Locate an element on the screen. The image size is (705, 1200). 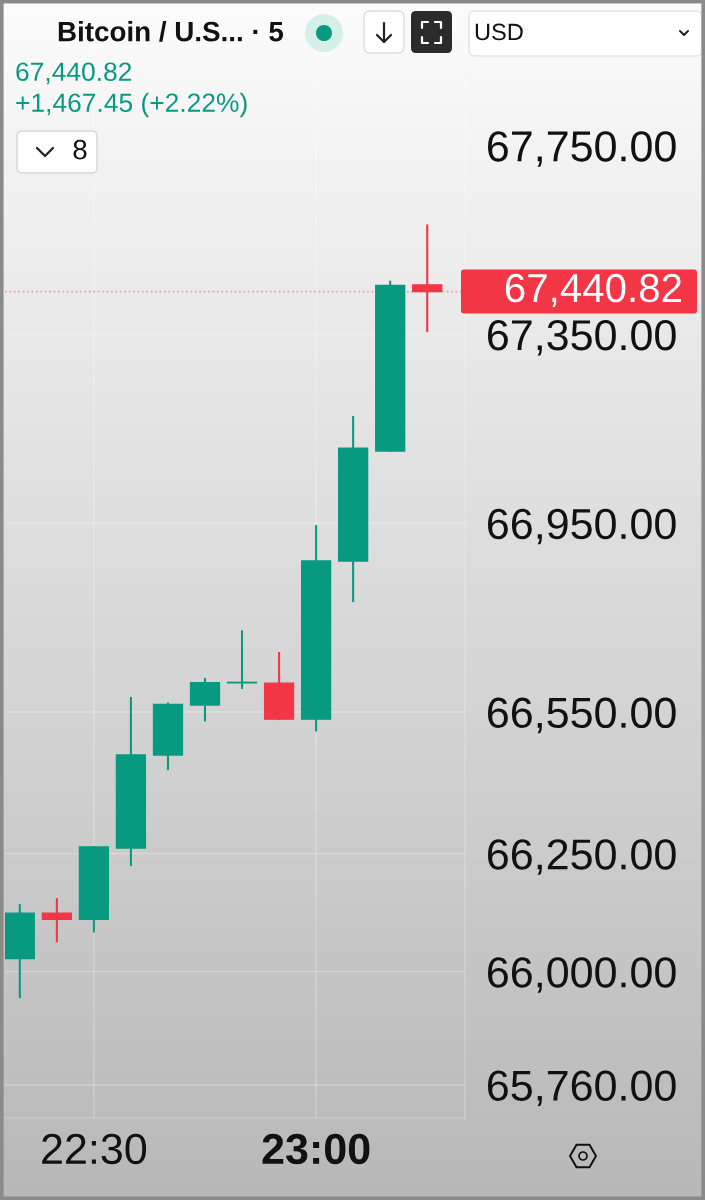
annotation: +1,467.45 (+2.22%) is located at coordinates (131, 105).